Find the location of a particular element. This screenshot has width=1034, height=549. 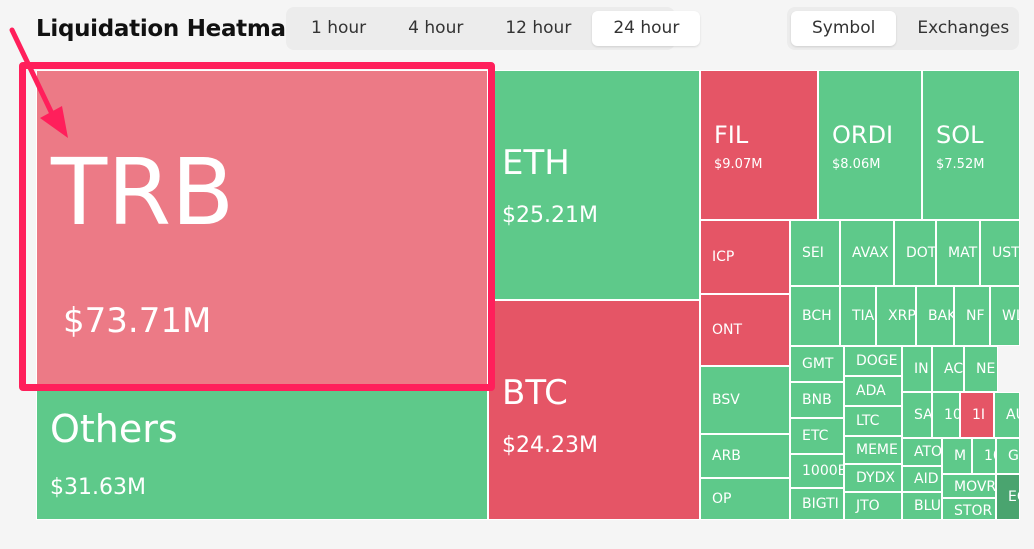

heatmap-cell-ltc: LTC is located at coordinates (873, 421).